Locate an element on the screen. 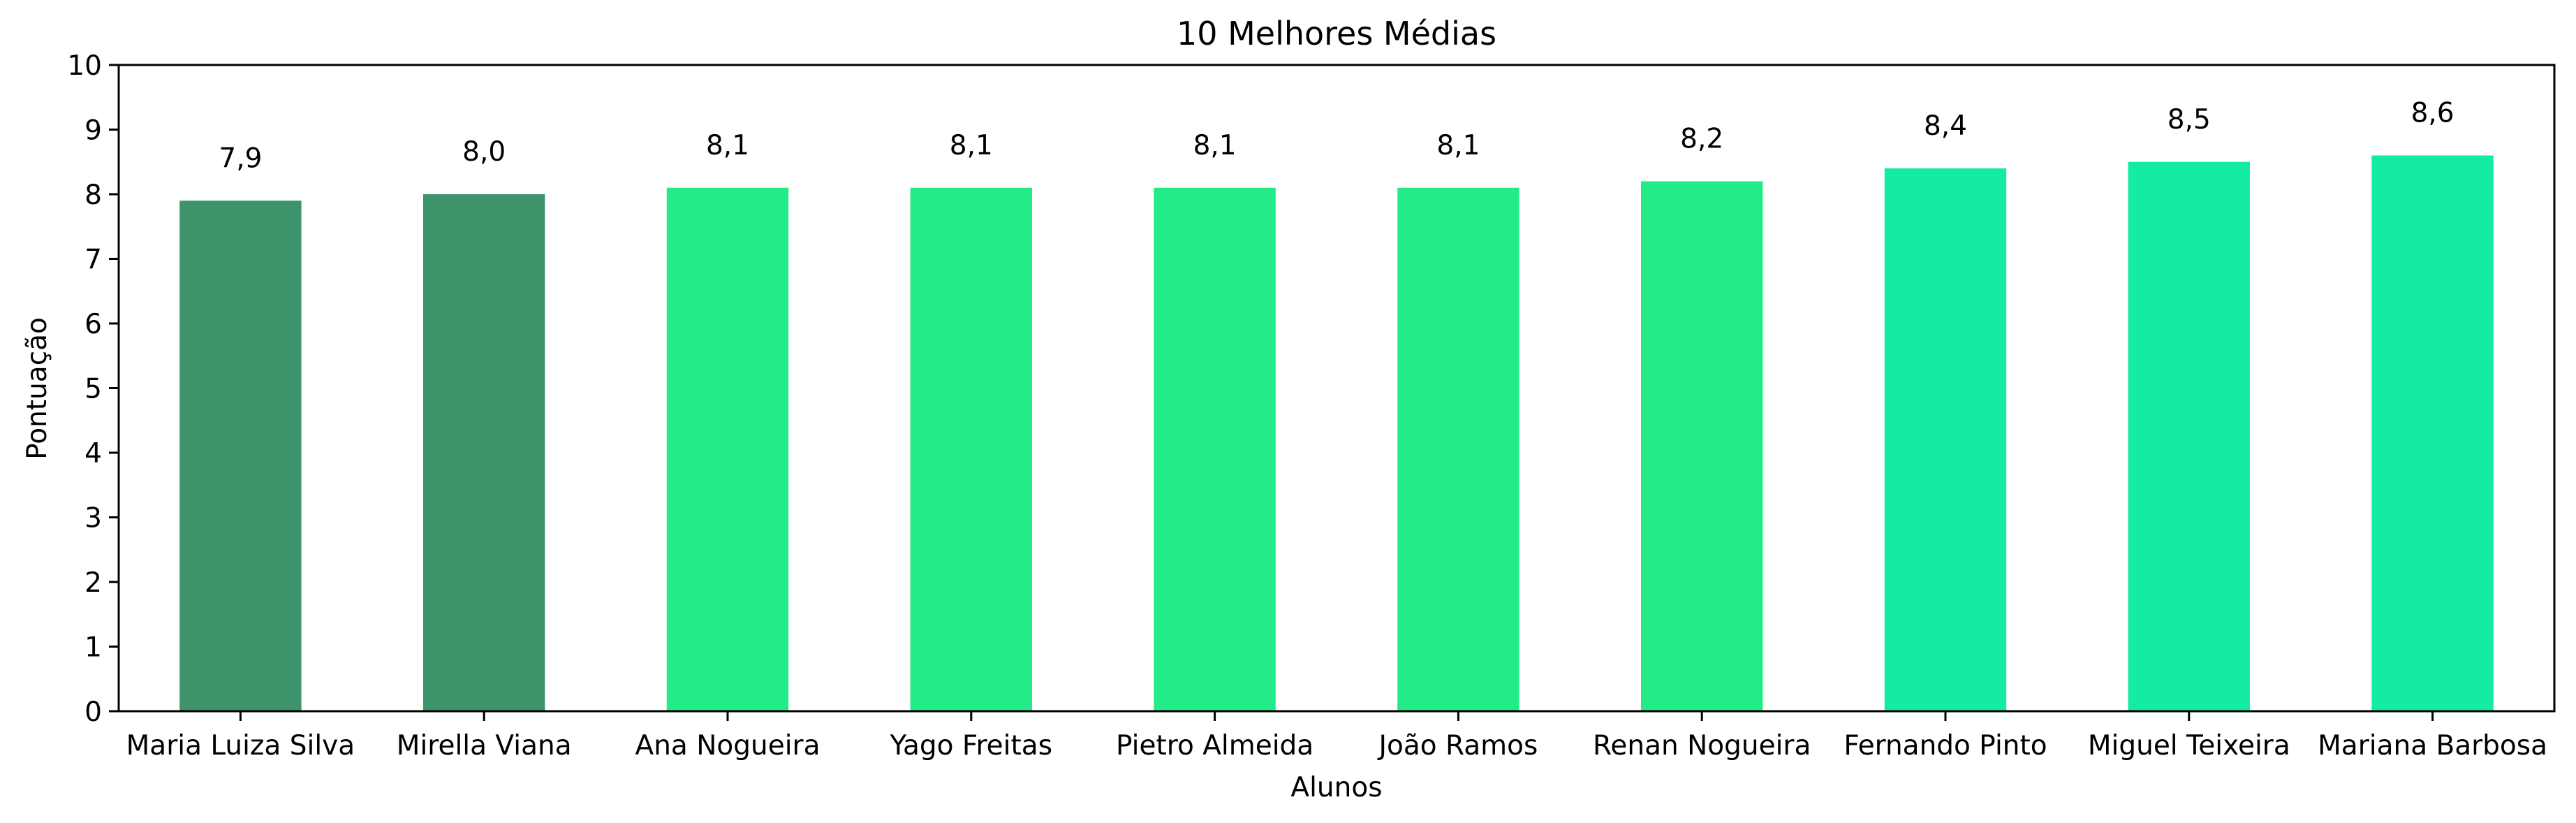  y-tick-label: 2 is located at coordinates (93, 583).